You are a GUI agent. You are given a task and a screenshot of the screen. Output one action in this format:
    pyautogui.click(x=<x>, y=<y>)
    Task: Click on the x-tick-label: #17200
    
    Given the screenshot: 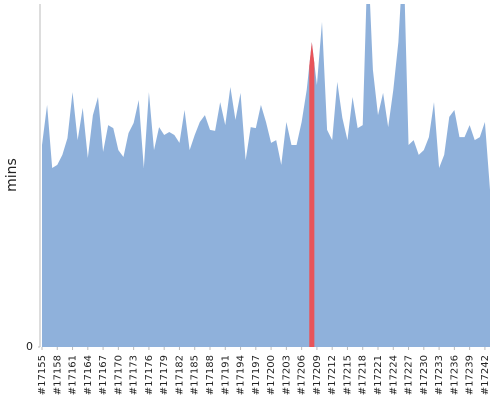 What is the action you would take?
    pyautogui.click(x=271, y=375)
    